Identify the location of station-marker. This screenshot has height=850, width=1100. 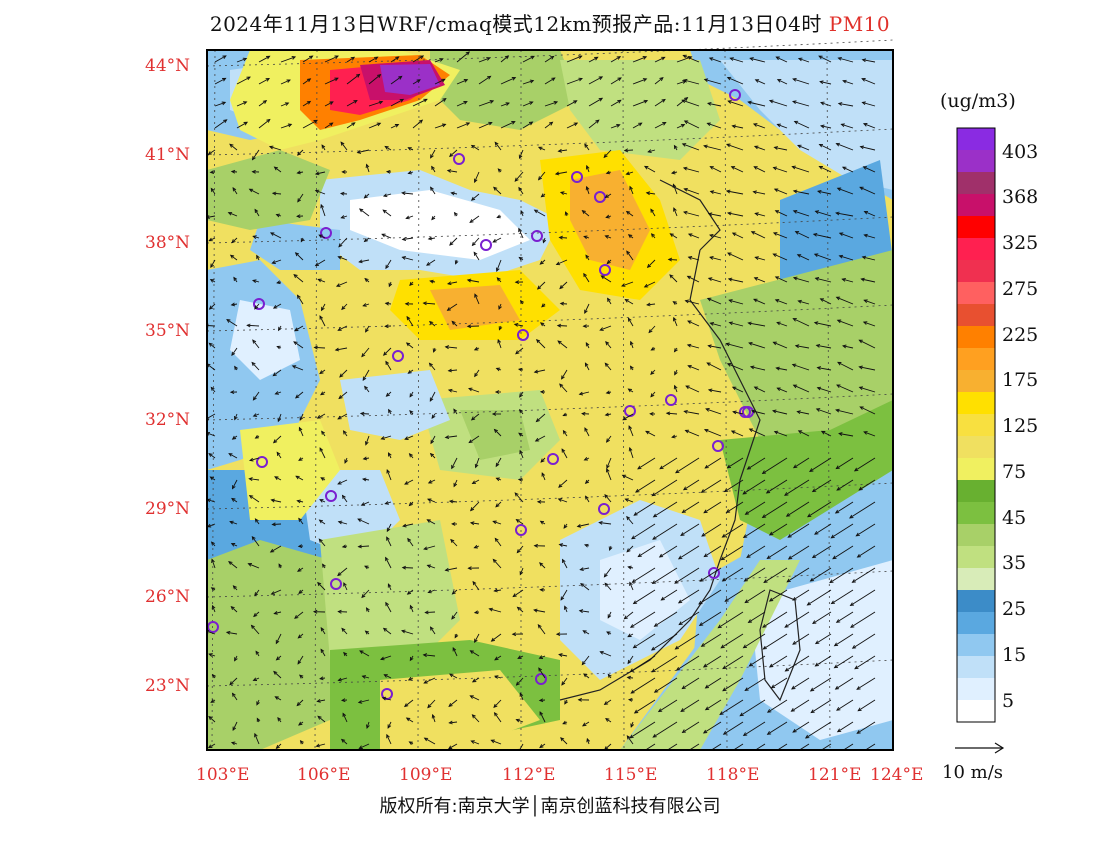
(486, 245).